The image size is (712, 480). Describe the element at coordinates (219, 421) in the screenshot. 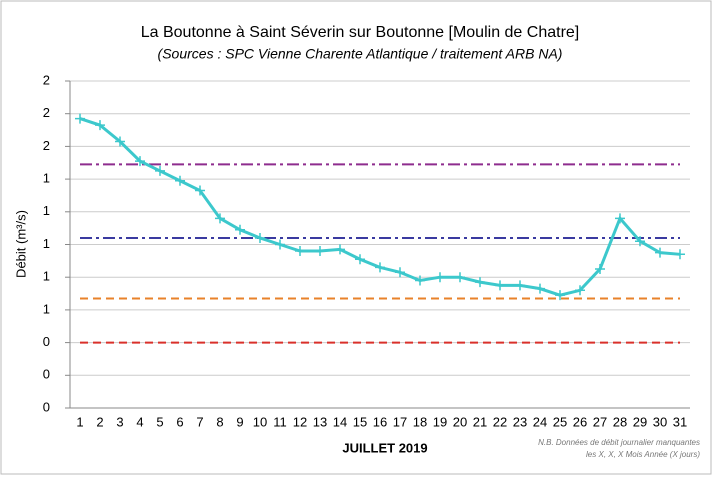

I see `x-tick-label: 8` at that location.